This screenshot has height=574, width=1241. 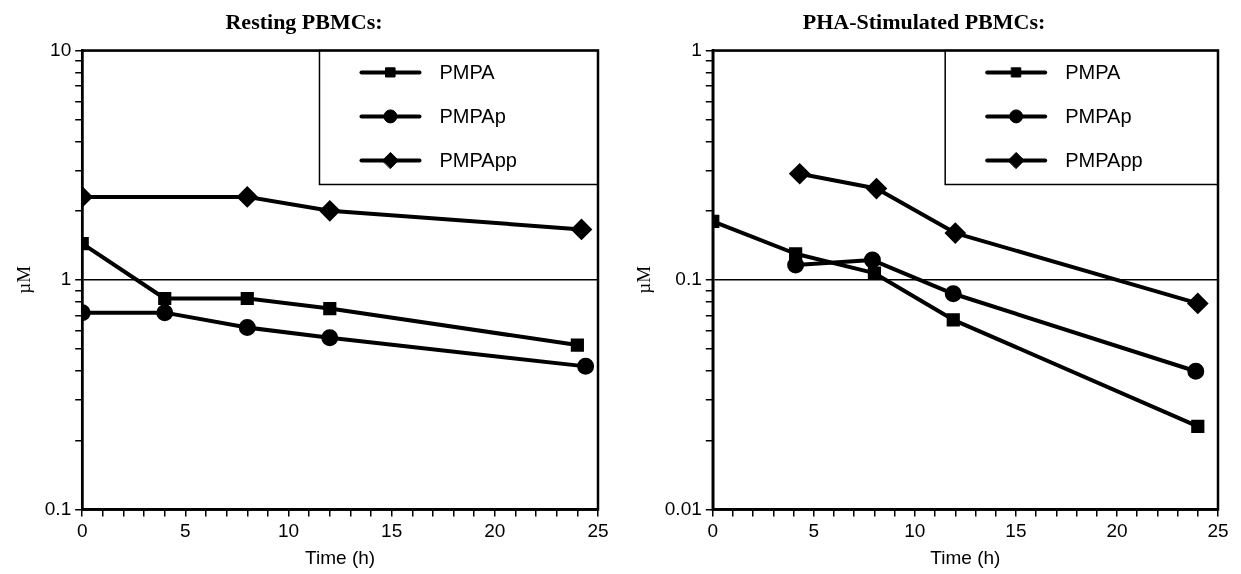 What do you see at coordinates (924, 21) in the screenshot?
I see `chart-title: PHA-Stimulated PBMCs:` at bounding box center [924, 21].